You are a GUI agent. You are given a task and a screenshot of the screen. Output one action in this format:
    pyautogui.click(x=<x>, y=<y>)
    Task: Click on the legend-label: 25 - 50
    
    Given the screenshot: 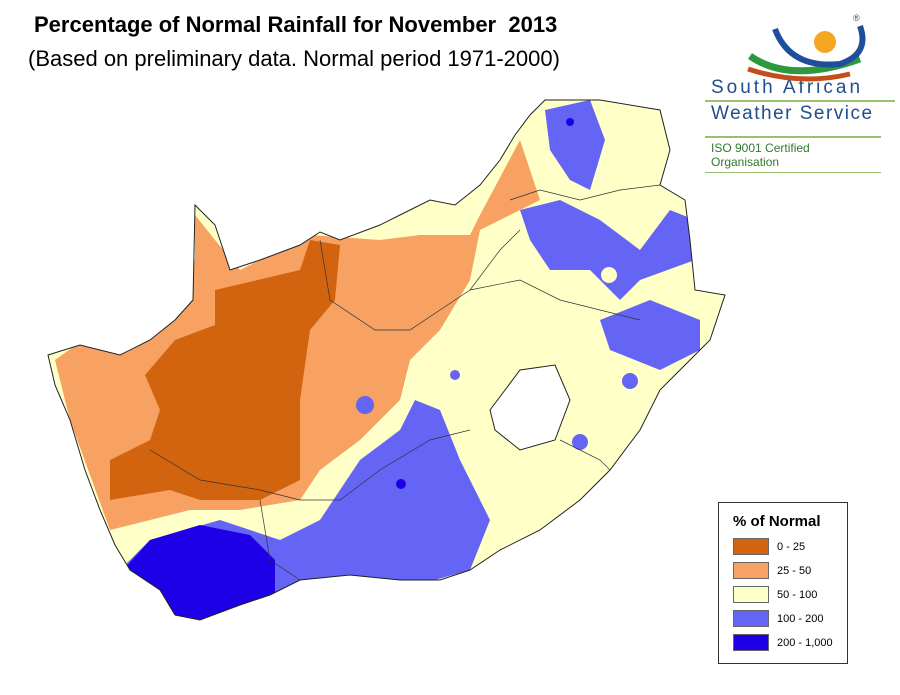 What is the action you would take?
    pyautogui.click(x=794, y=570)
    